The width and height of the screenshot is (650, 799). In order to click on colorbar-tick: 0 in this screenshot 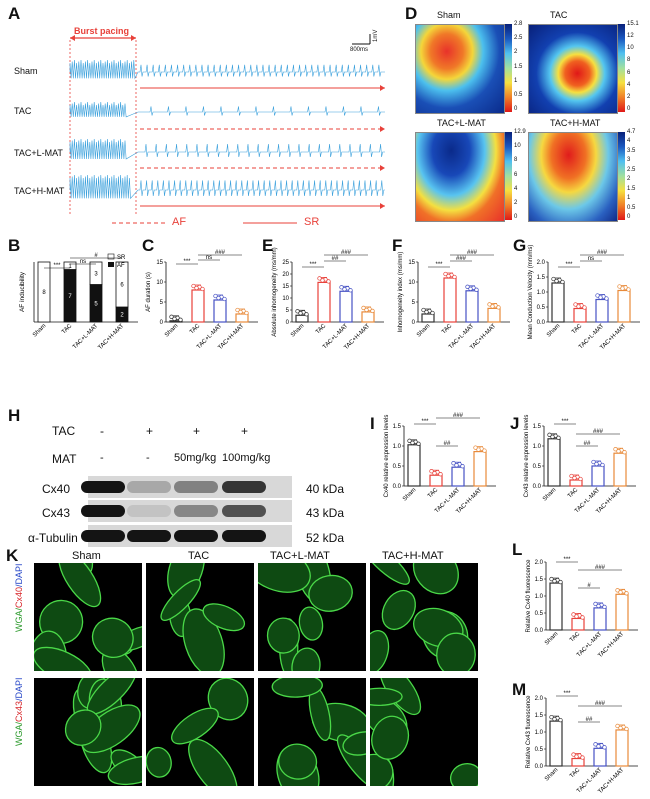, I will do `click(629, 109)`.